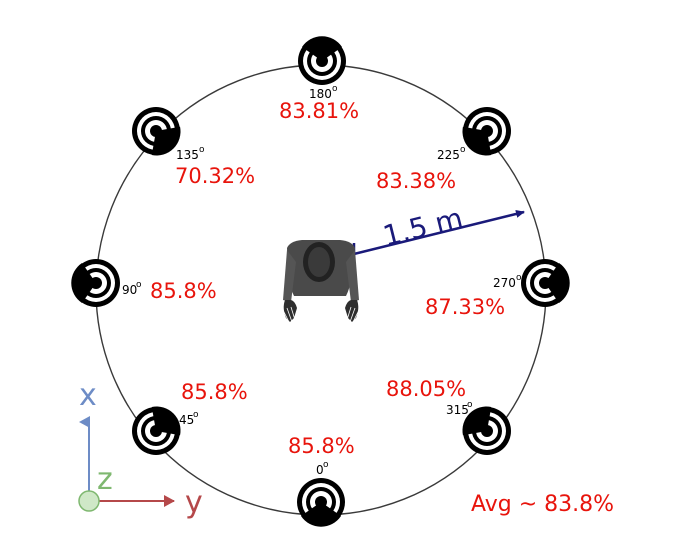  I want to click on accuracy-label: 83.38%, so click(416, 181).